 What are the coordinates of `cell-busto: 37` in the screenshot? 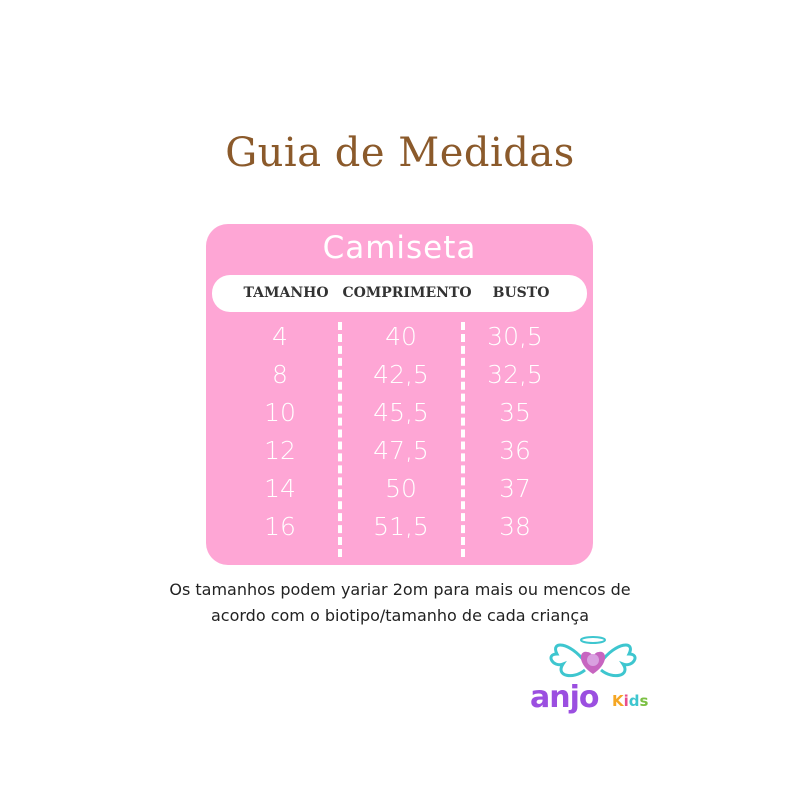 It's located at (515, 488).